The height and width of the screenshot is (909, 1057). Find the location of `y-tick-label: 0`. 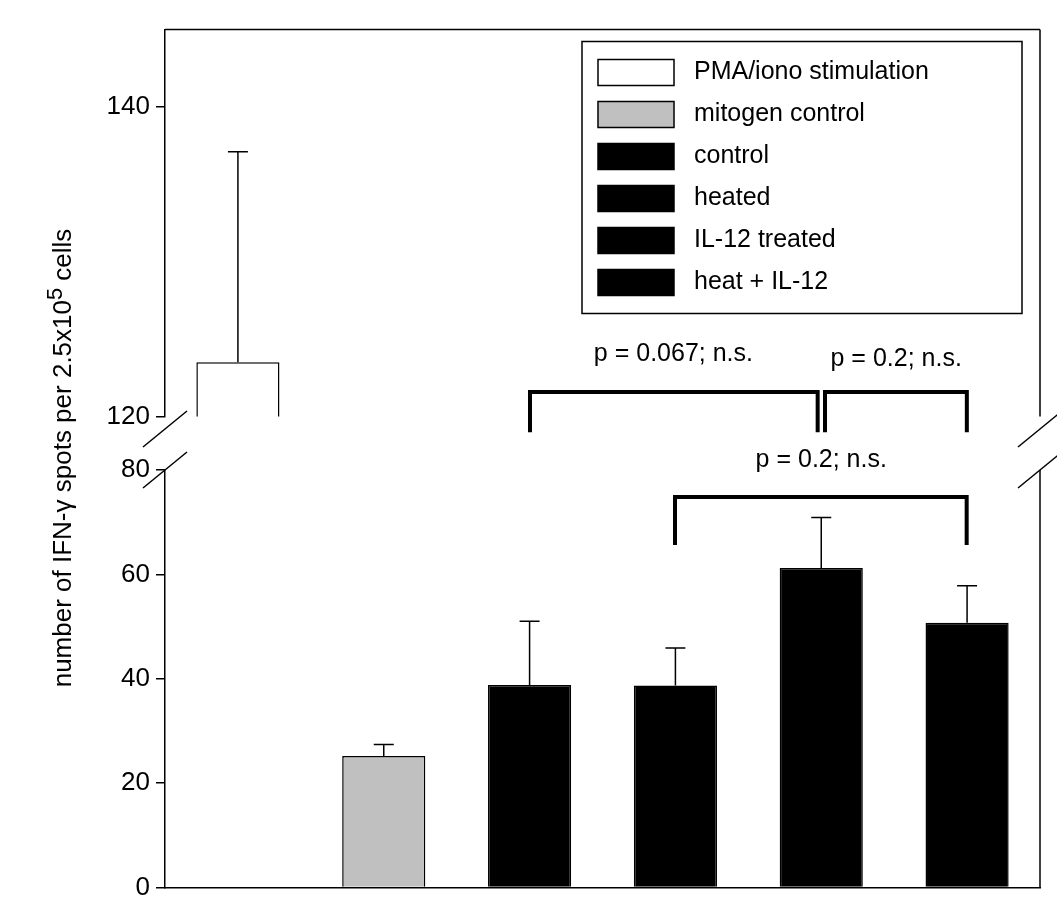

y-tick-label: 0 is located at coordinates (142, 885).